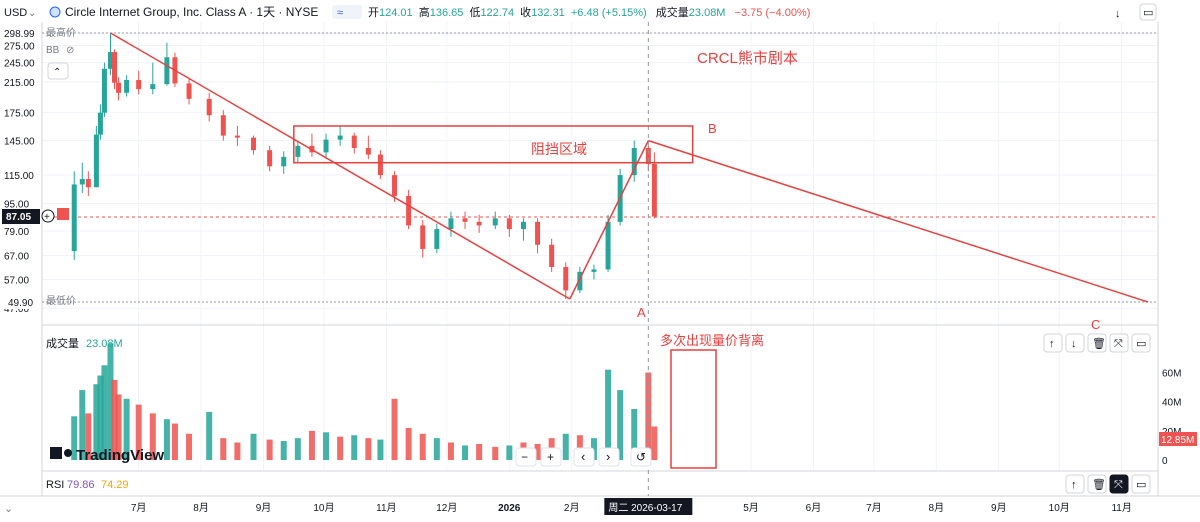  I want to click on price-tick-label: 298.99, so click(19, 34).